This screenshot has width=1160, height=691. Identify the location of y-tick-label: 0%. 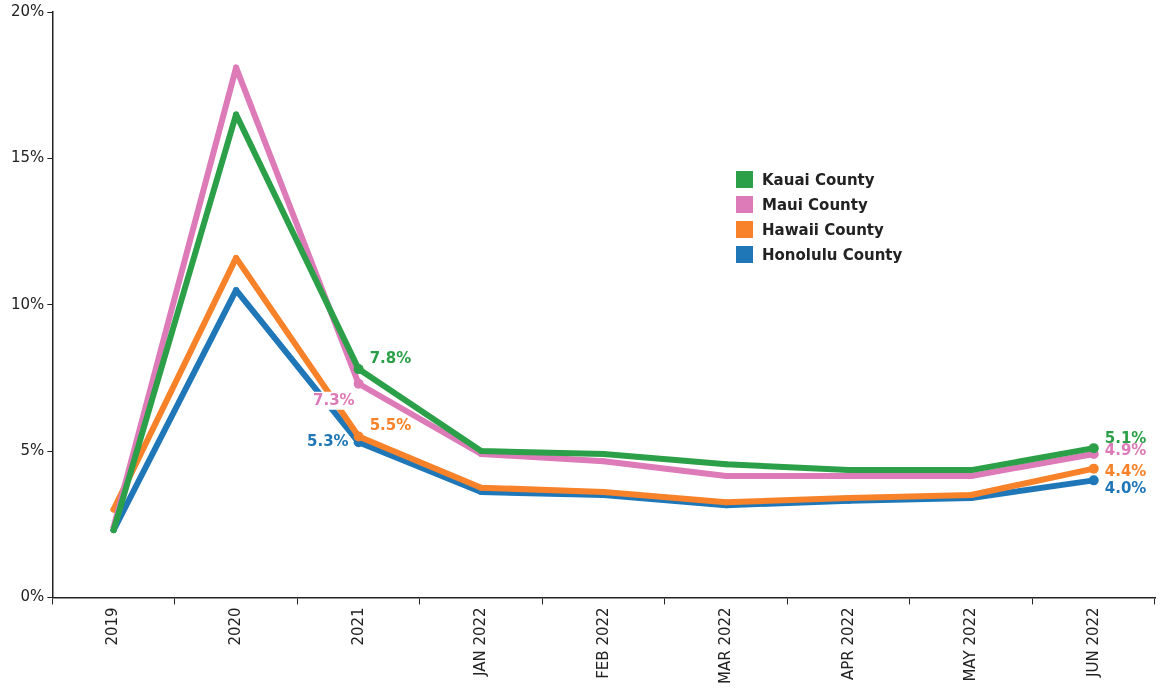
(32, 596).